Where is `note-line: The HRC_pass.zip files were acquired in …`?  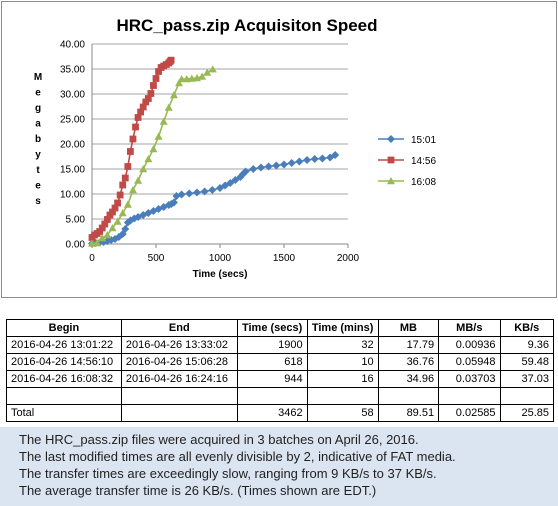
note-line: The HRC_pass.zip files were acquired in … is located at coordinates (219, 439).